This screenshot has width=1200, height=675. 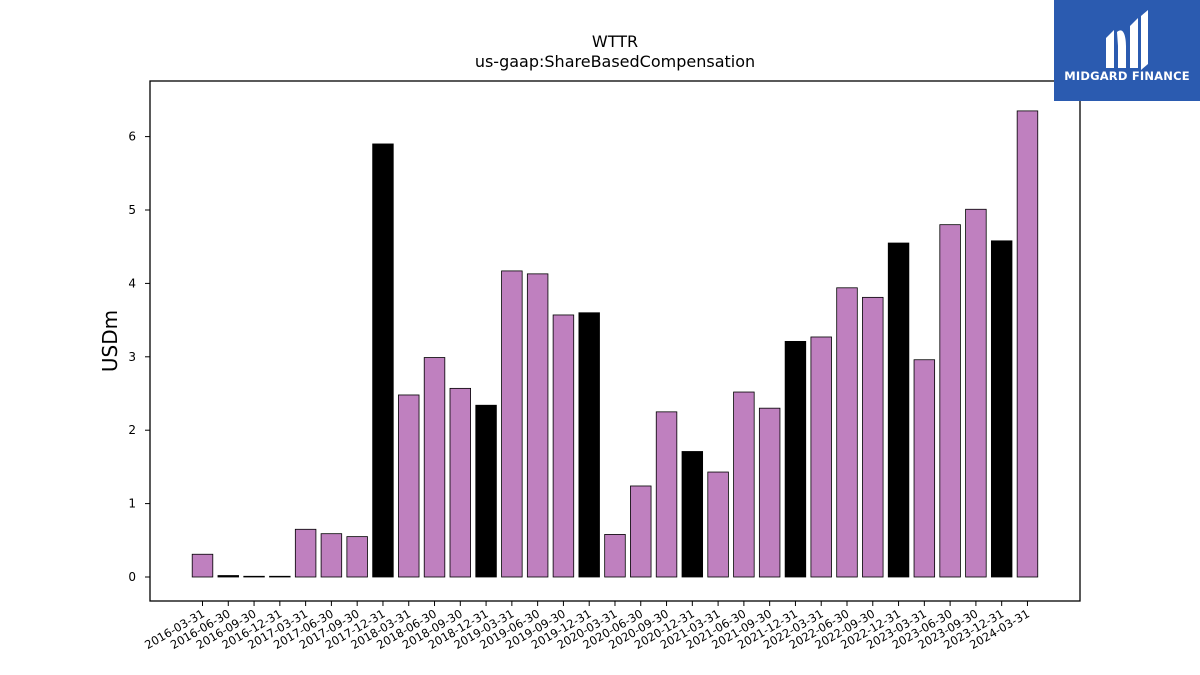 I want to click on y-axis-ticks: 0 1 2 3 4 5 6, so click(x=139, y=357).